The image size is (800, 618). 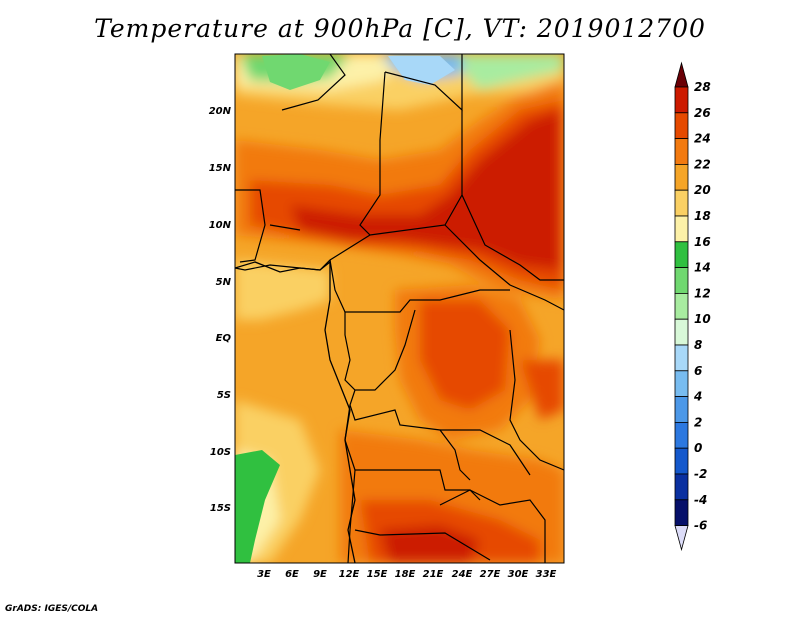 I want to click on colorbar-label: 14, so click(x=702, y=268).